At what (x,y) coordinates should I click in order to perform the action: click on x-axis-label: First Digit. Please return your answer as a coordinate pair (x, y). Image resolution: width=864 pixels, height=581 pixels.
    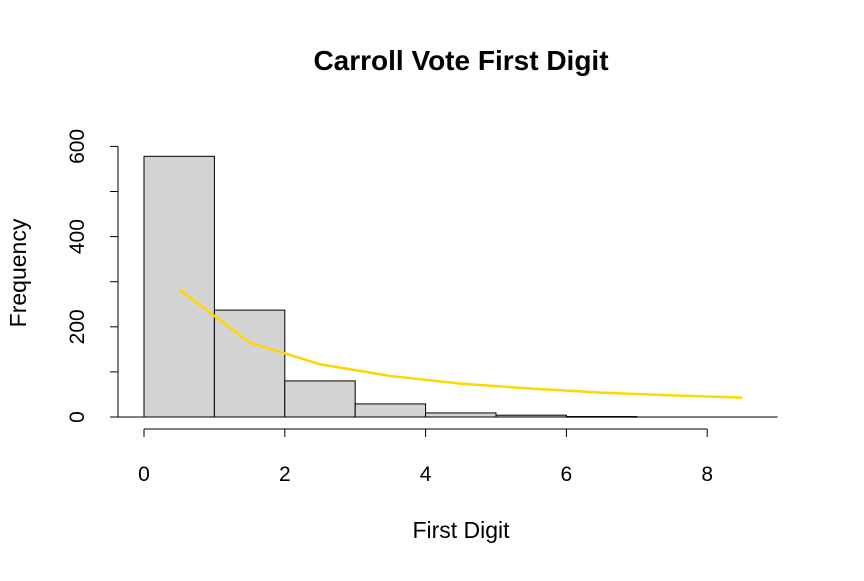
    Looking at the image, I should click on (461, 530).